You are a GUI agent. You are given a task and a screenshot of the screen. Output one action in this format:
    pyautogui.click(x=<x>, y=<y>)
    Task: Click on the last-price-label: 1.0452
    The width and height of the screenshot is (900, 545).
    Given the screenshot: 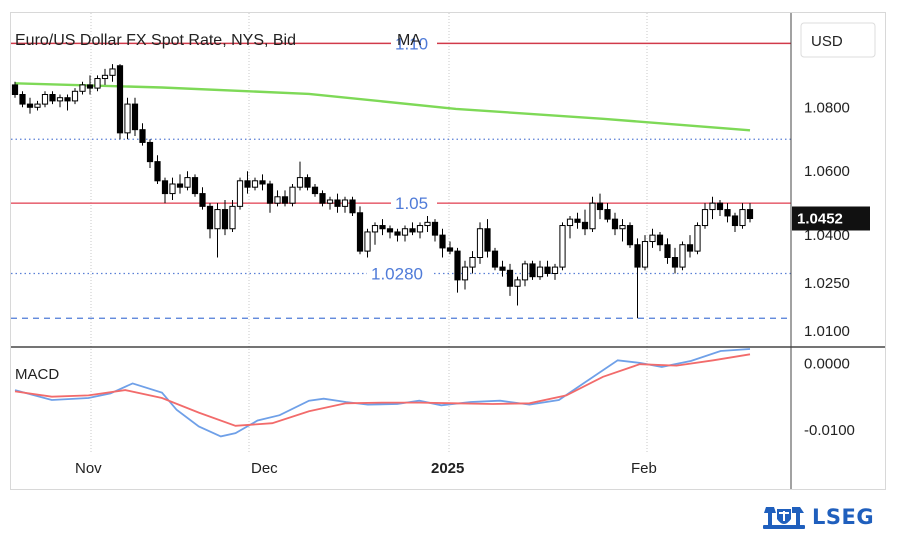 What is the action you would take?
    pyautogui.click(x=820, y=219)
    